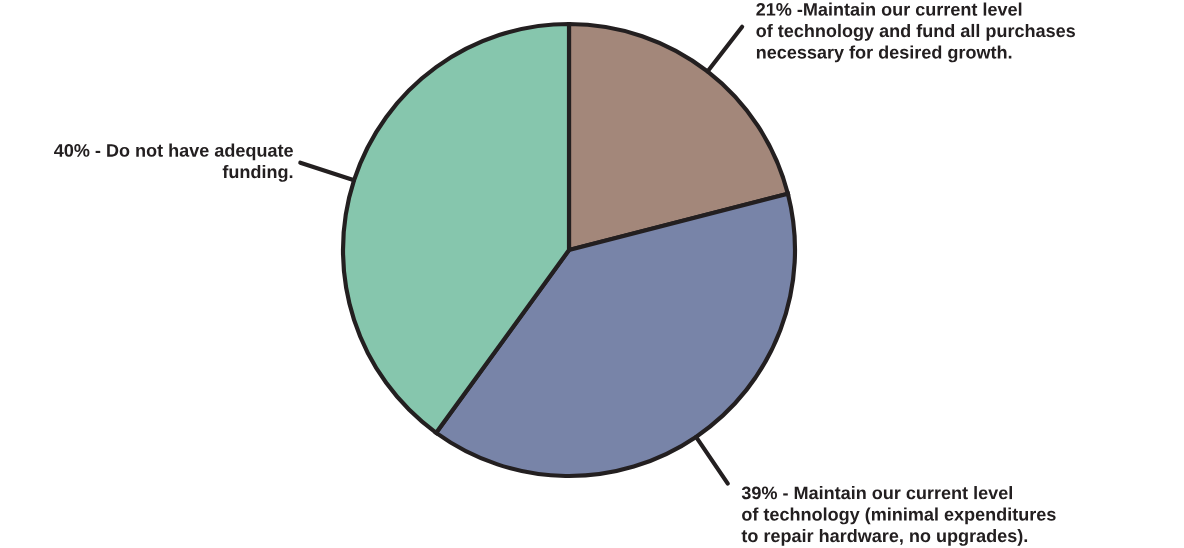 The height and width of the screenshot is (548, 1184). What do you see at coordinates (898, 516) in the screenshot?
I see `slice-label: 39% - Maintain our current level of technology (minimal expenditures to repair hardware, no upgrades).` at bounding box center [898, 516].